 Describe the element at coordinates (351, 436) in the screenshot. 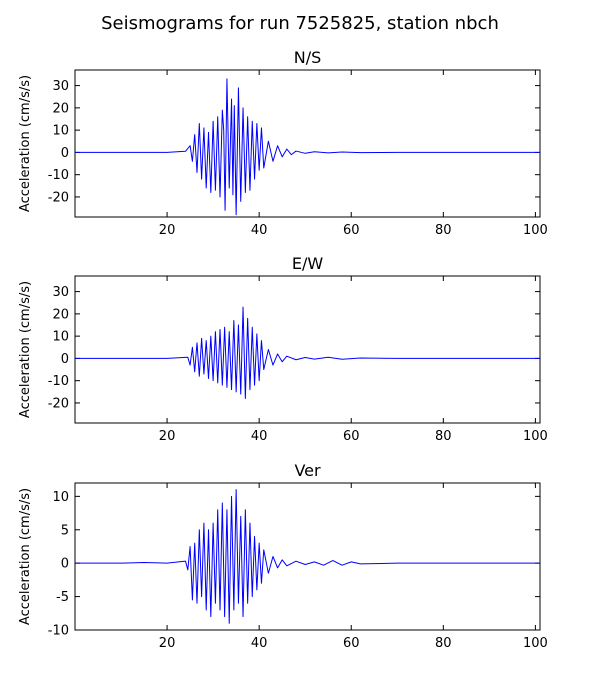

I see `x-tick-label-60-e-w: 60` at that location.